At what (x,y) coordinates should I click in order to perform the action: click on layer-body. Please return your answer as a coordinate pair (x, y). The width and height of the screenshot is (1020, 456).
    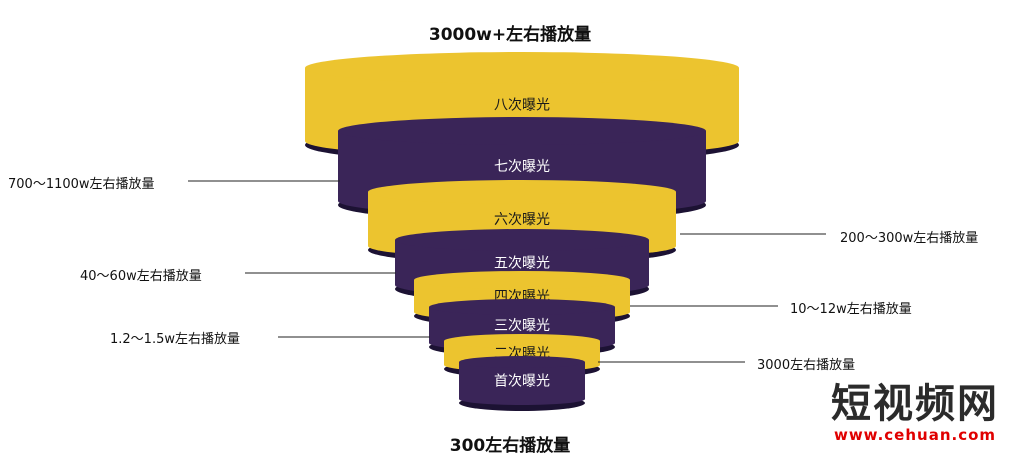
    Looking at the image, I should click on (522, 383).